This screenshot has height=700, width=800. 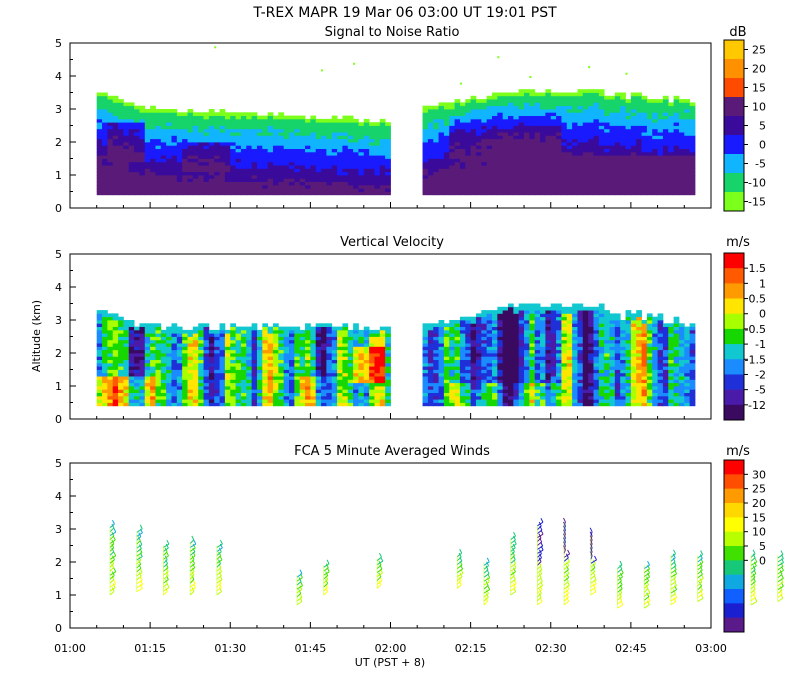 What do you see at coordinates (396, 355) in the screenshot?
I see `vertical-velocity-field` at bounding box center [396, 355].